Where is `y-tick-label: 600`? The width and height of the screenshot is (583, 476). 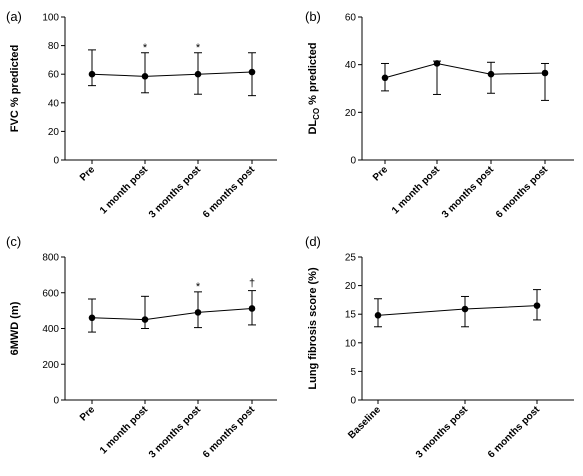 y-tick-label: 600 is located at coordinates (50, 293).